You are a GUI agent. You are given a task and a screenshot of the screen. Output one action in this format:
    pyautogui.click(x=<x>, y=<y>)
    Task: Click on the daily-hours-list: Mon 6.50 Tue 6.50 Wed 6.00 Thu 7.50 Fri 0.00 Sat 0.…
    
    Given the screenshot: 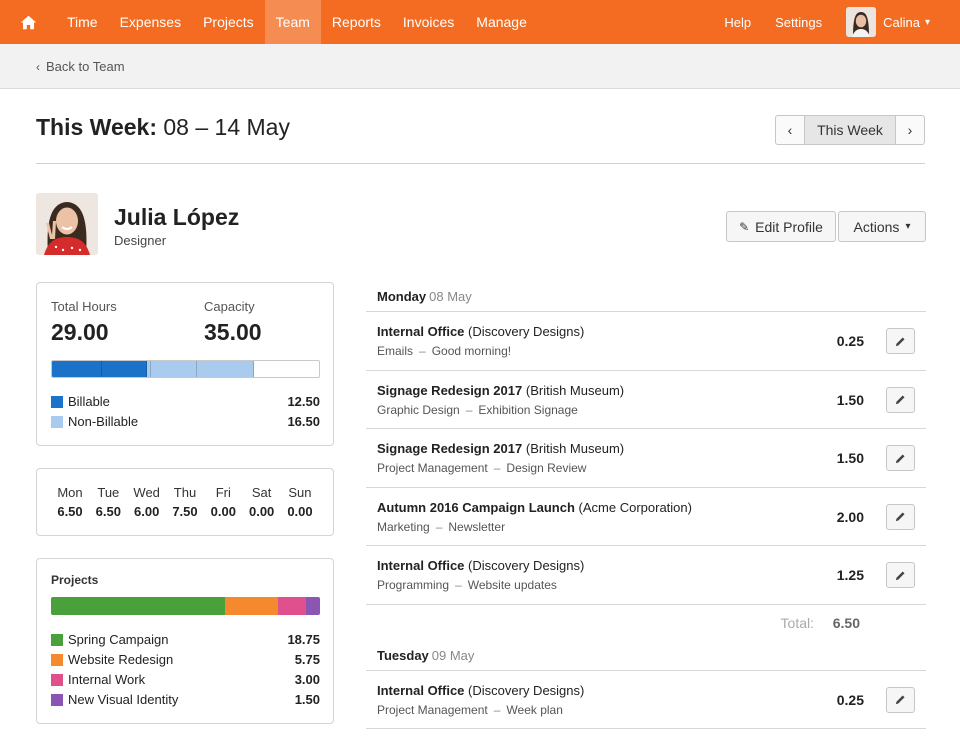 What is the action you would take?
    pyautogui.click(x=185, y=502)
    